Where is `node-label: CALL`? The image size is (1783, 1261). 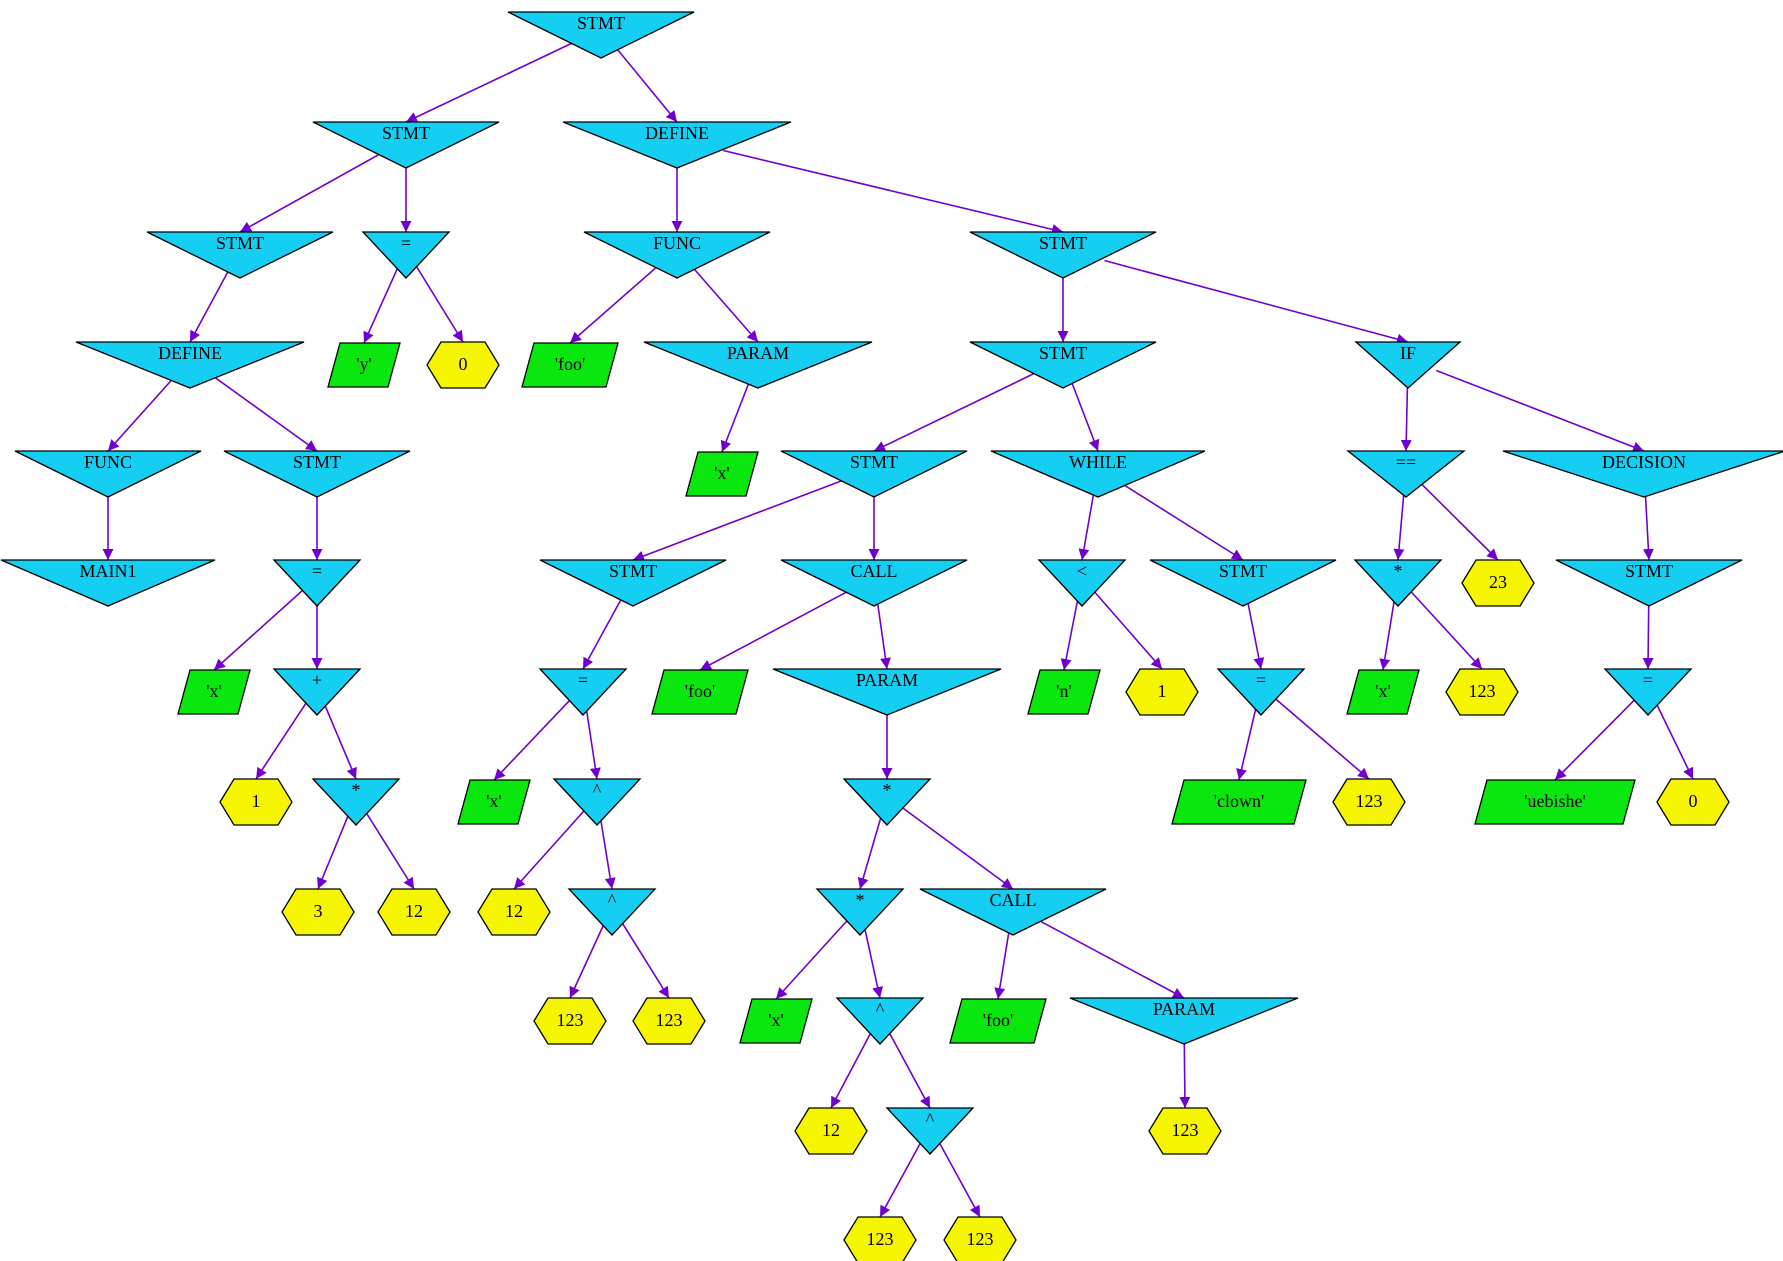
node-label: CALL is located at coordinates (1013, 900).